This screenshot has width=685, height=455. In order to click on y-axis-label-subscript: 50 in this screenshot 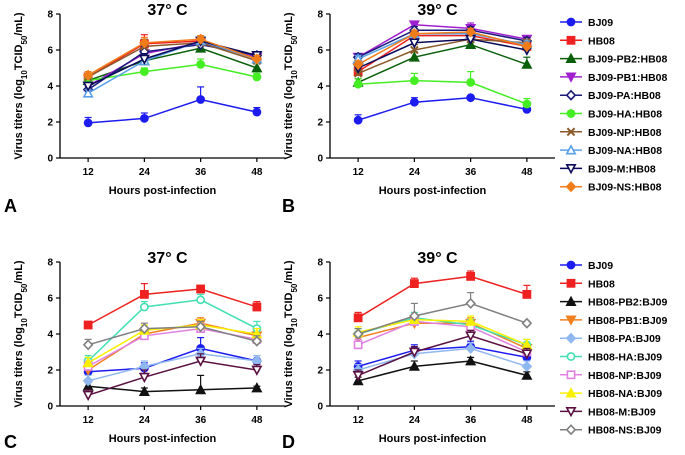, I will do `click(24, 287)`.